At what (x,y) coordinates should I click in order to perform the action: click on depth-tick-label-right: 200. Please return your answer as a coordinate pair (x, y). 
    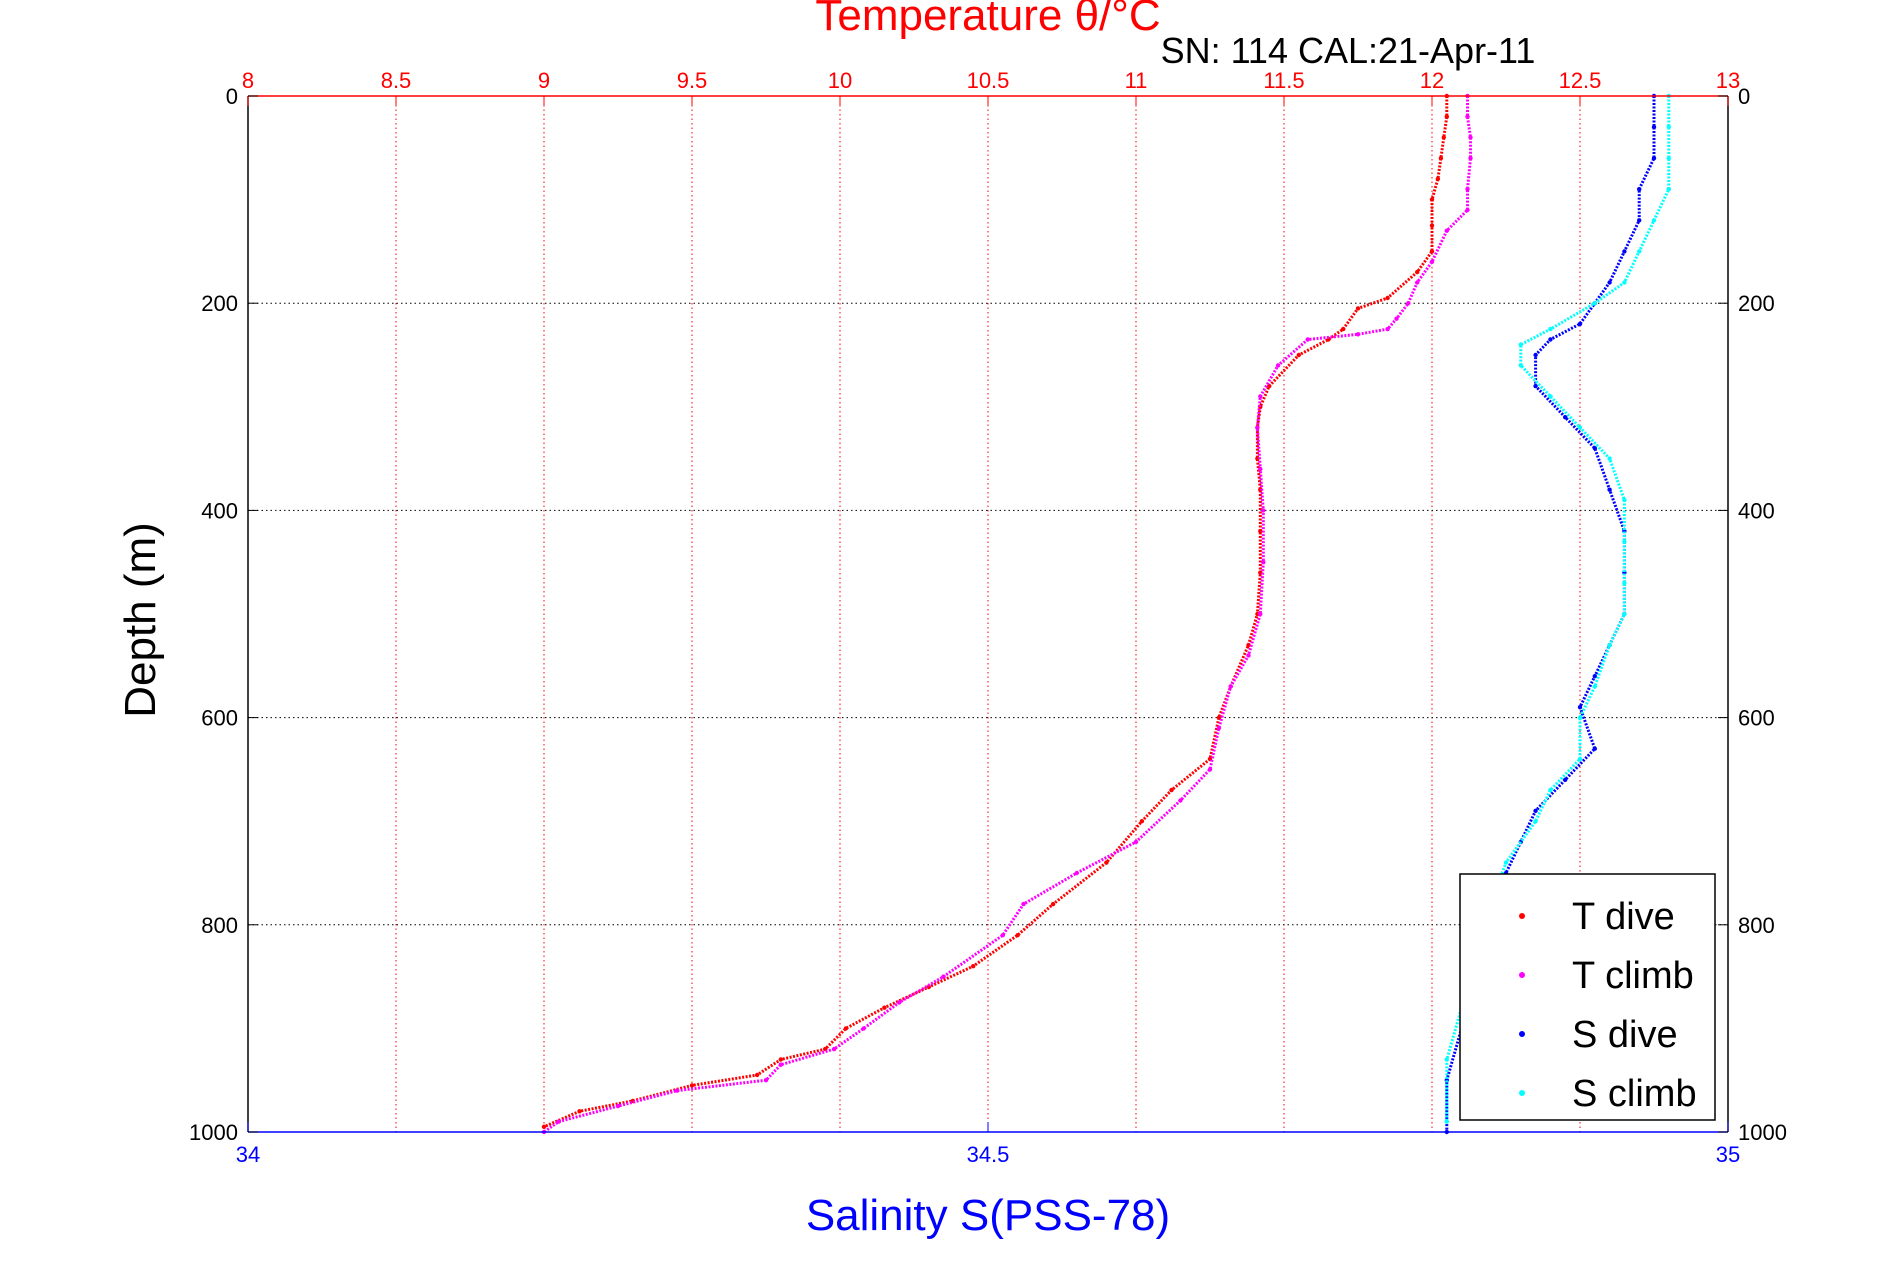
    Looking at the image, I should click on (1756, 303).